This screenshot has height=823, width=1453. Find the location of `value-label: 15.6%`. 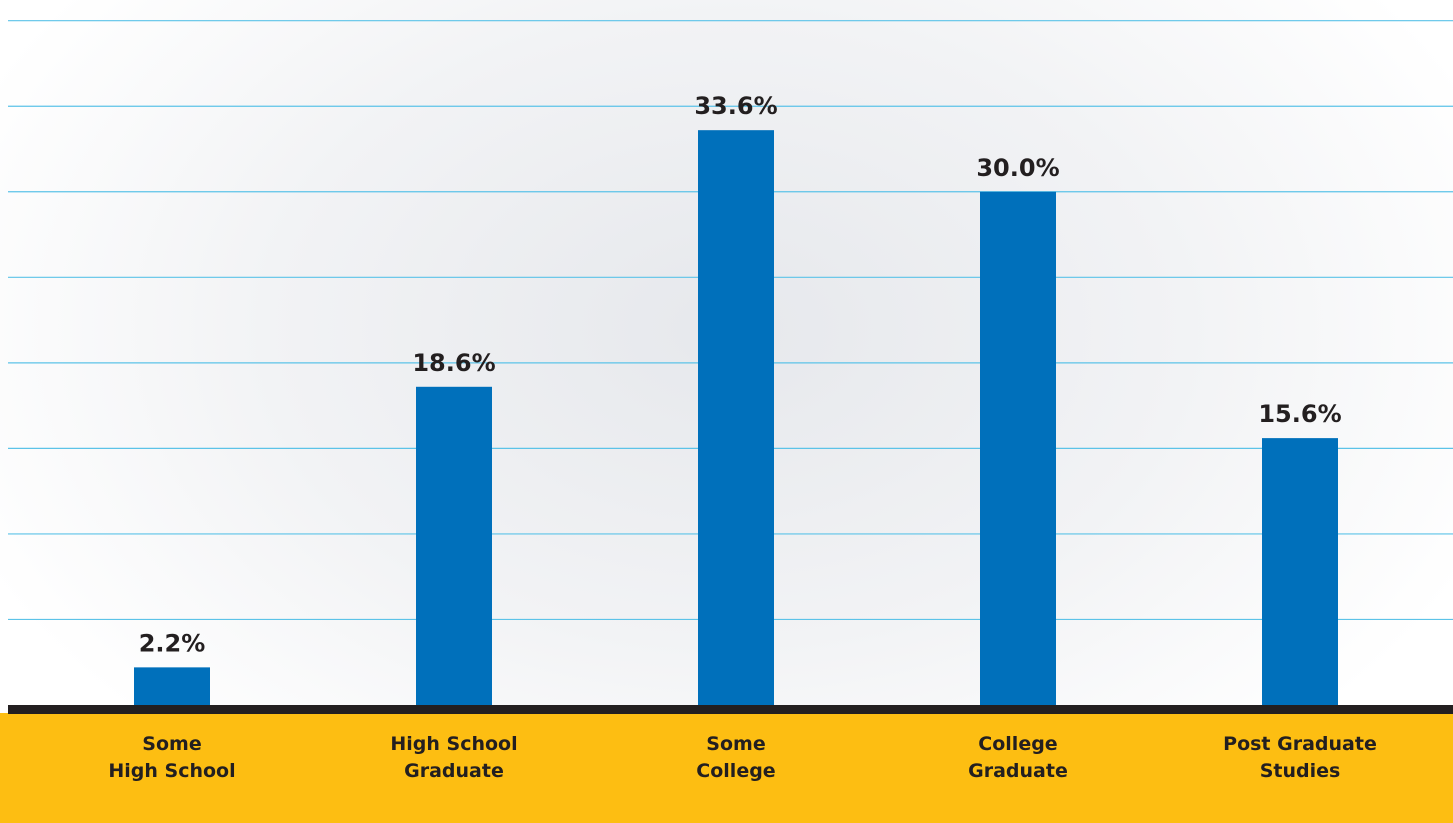

value-label: 15.6% is located at coordinates (1299, 414).